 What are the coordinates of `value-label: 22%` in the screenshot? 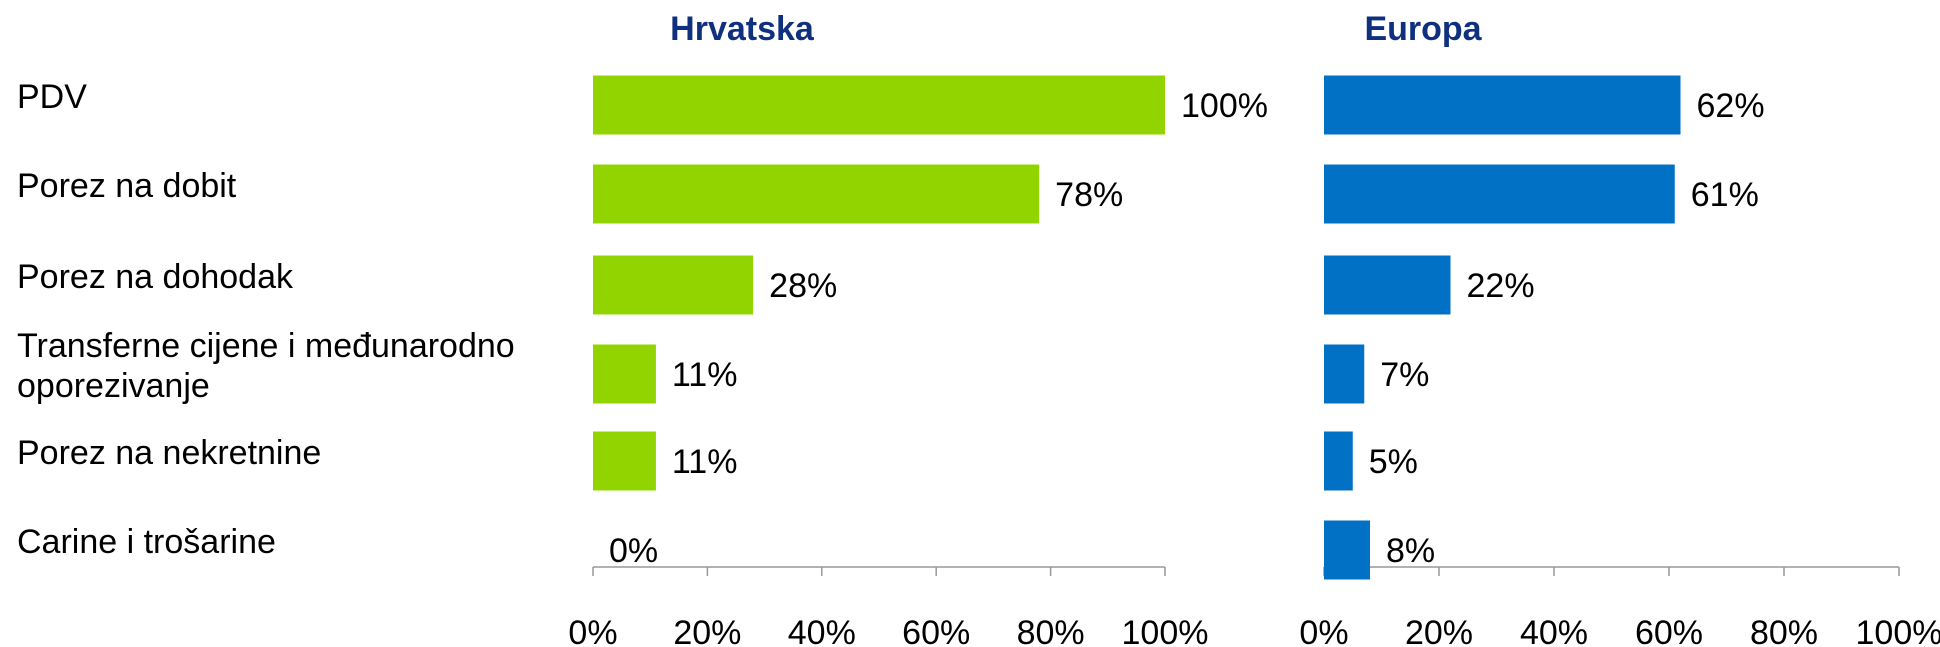 It's located at (1501, 286).